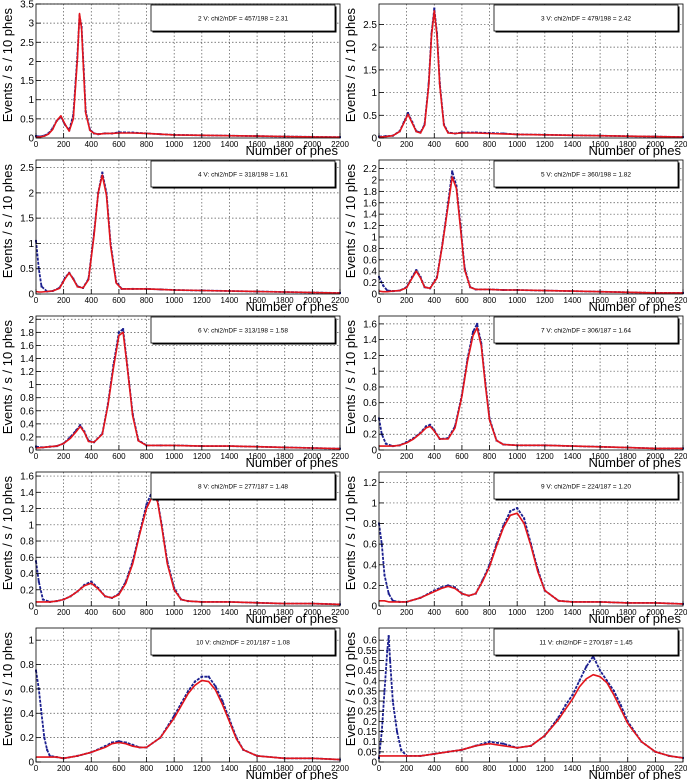 The width and height of the screenshot is (687, 780). What do you see at coordinates (285, 612) in the screenshot?
I see `x-tick-label: 1800` at bounding box center [285, 612].